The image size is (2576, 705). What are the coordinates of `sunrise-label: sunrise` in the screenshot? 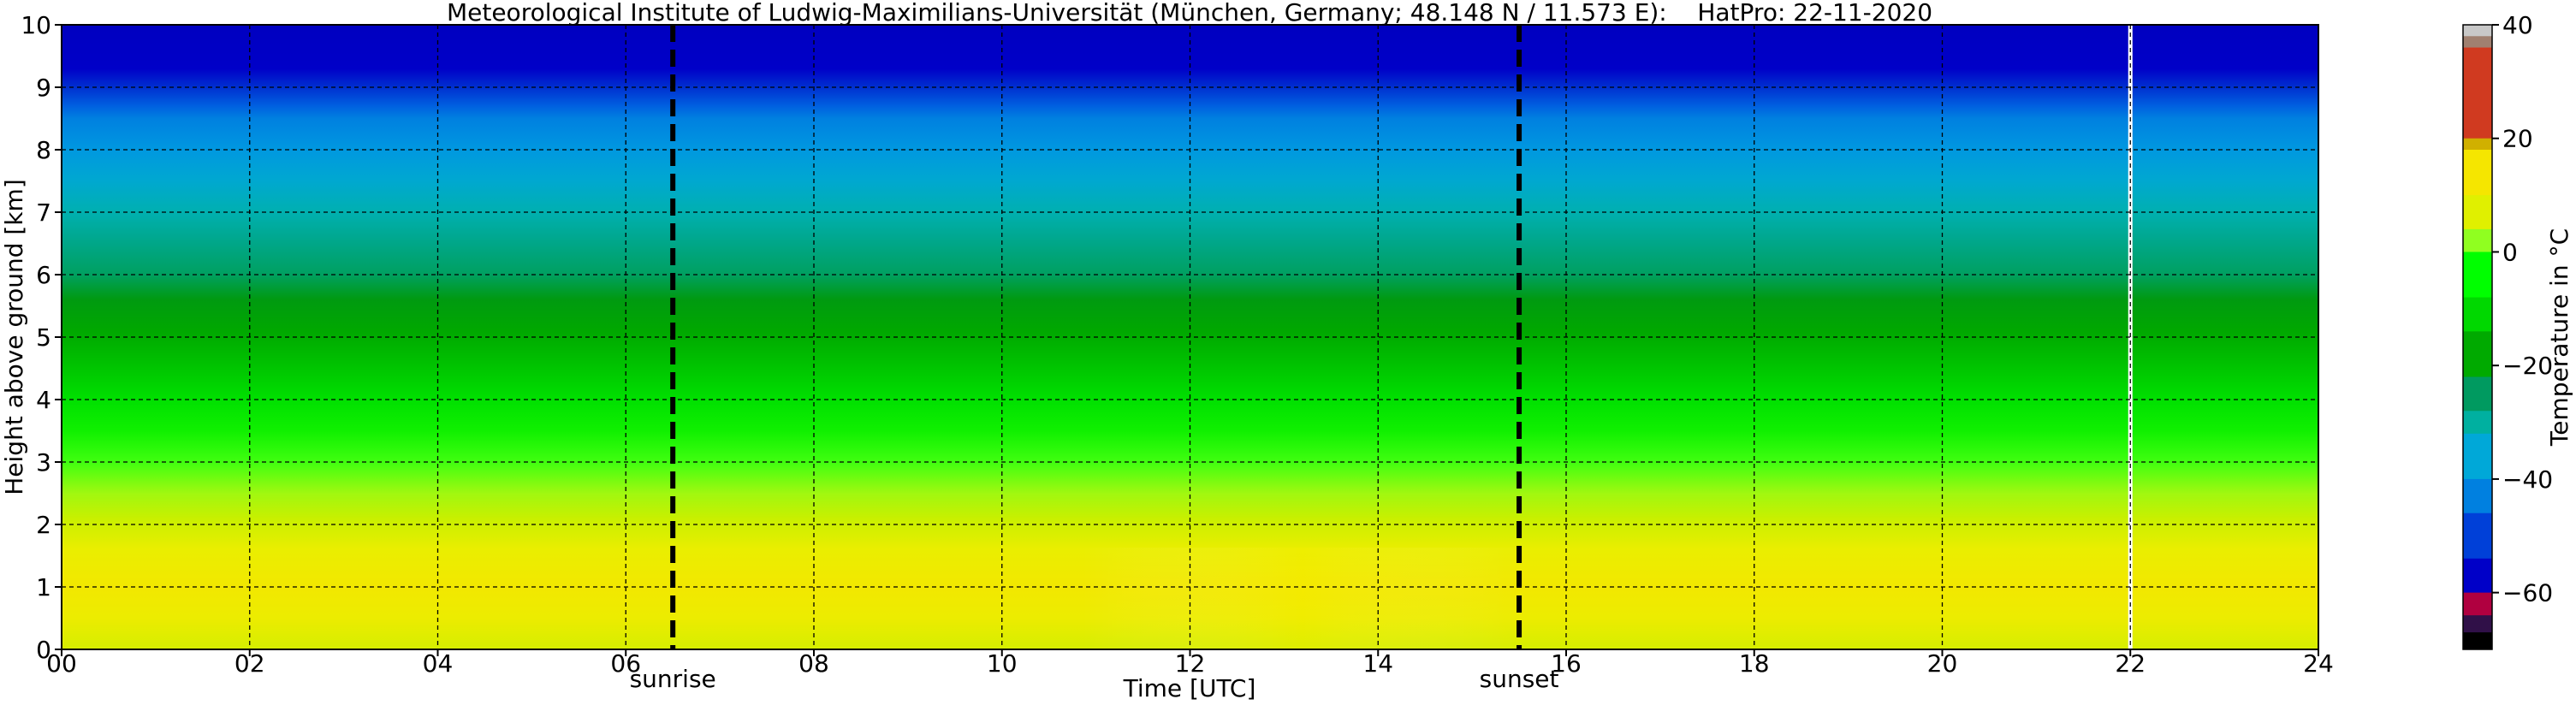 It's located at (673, 679).